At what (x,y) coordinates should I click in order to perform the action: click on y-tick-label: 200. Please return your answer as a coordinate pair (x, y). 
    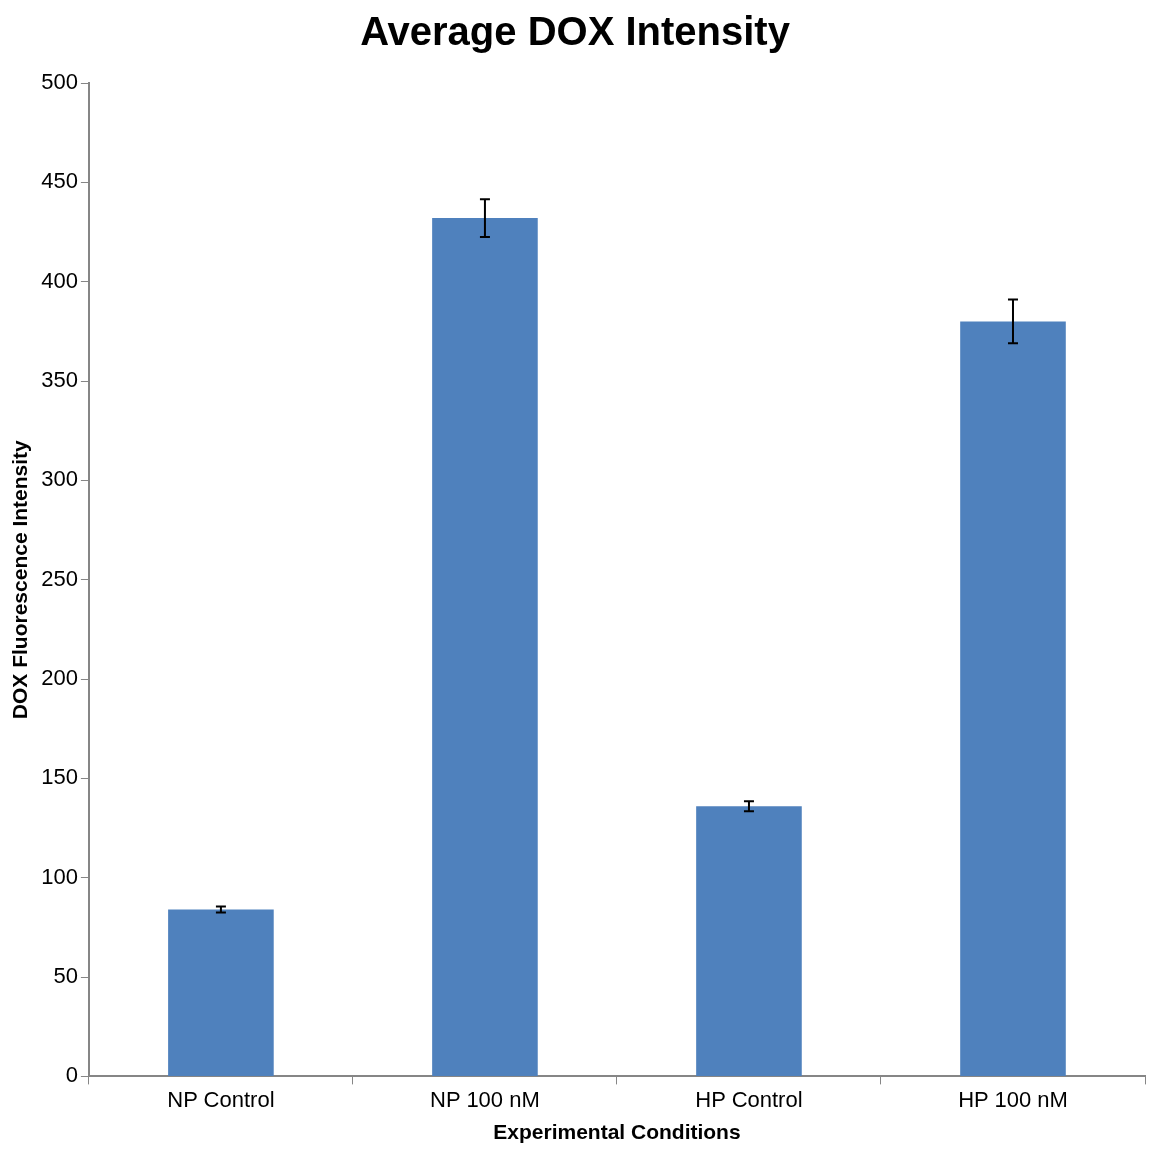
    Looking at the image, I should click on (59, 678).